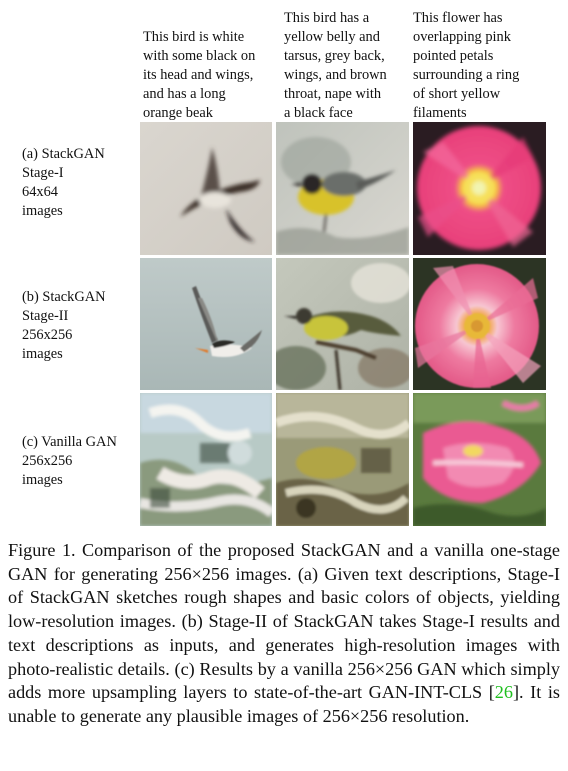 This screenshot has width=568, height=771. I want to click on citation-link: 26, so click(503, 692).